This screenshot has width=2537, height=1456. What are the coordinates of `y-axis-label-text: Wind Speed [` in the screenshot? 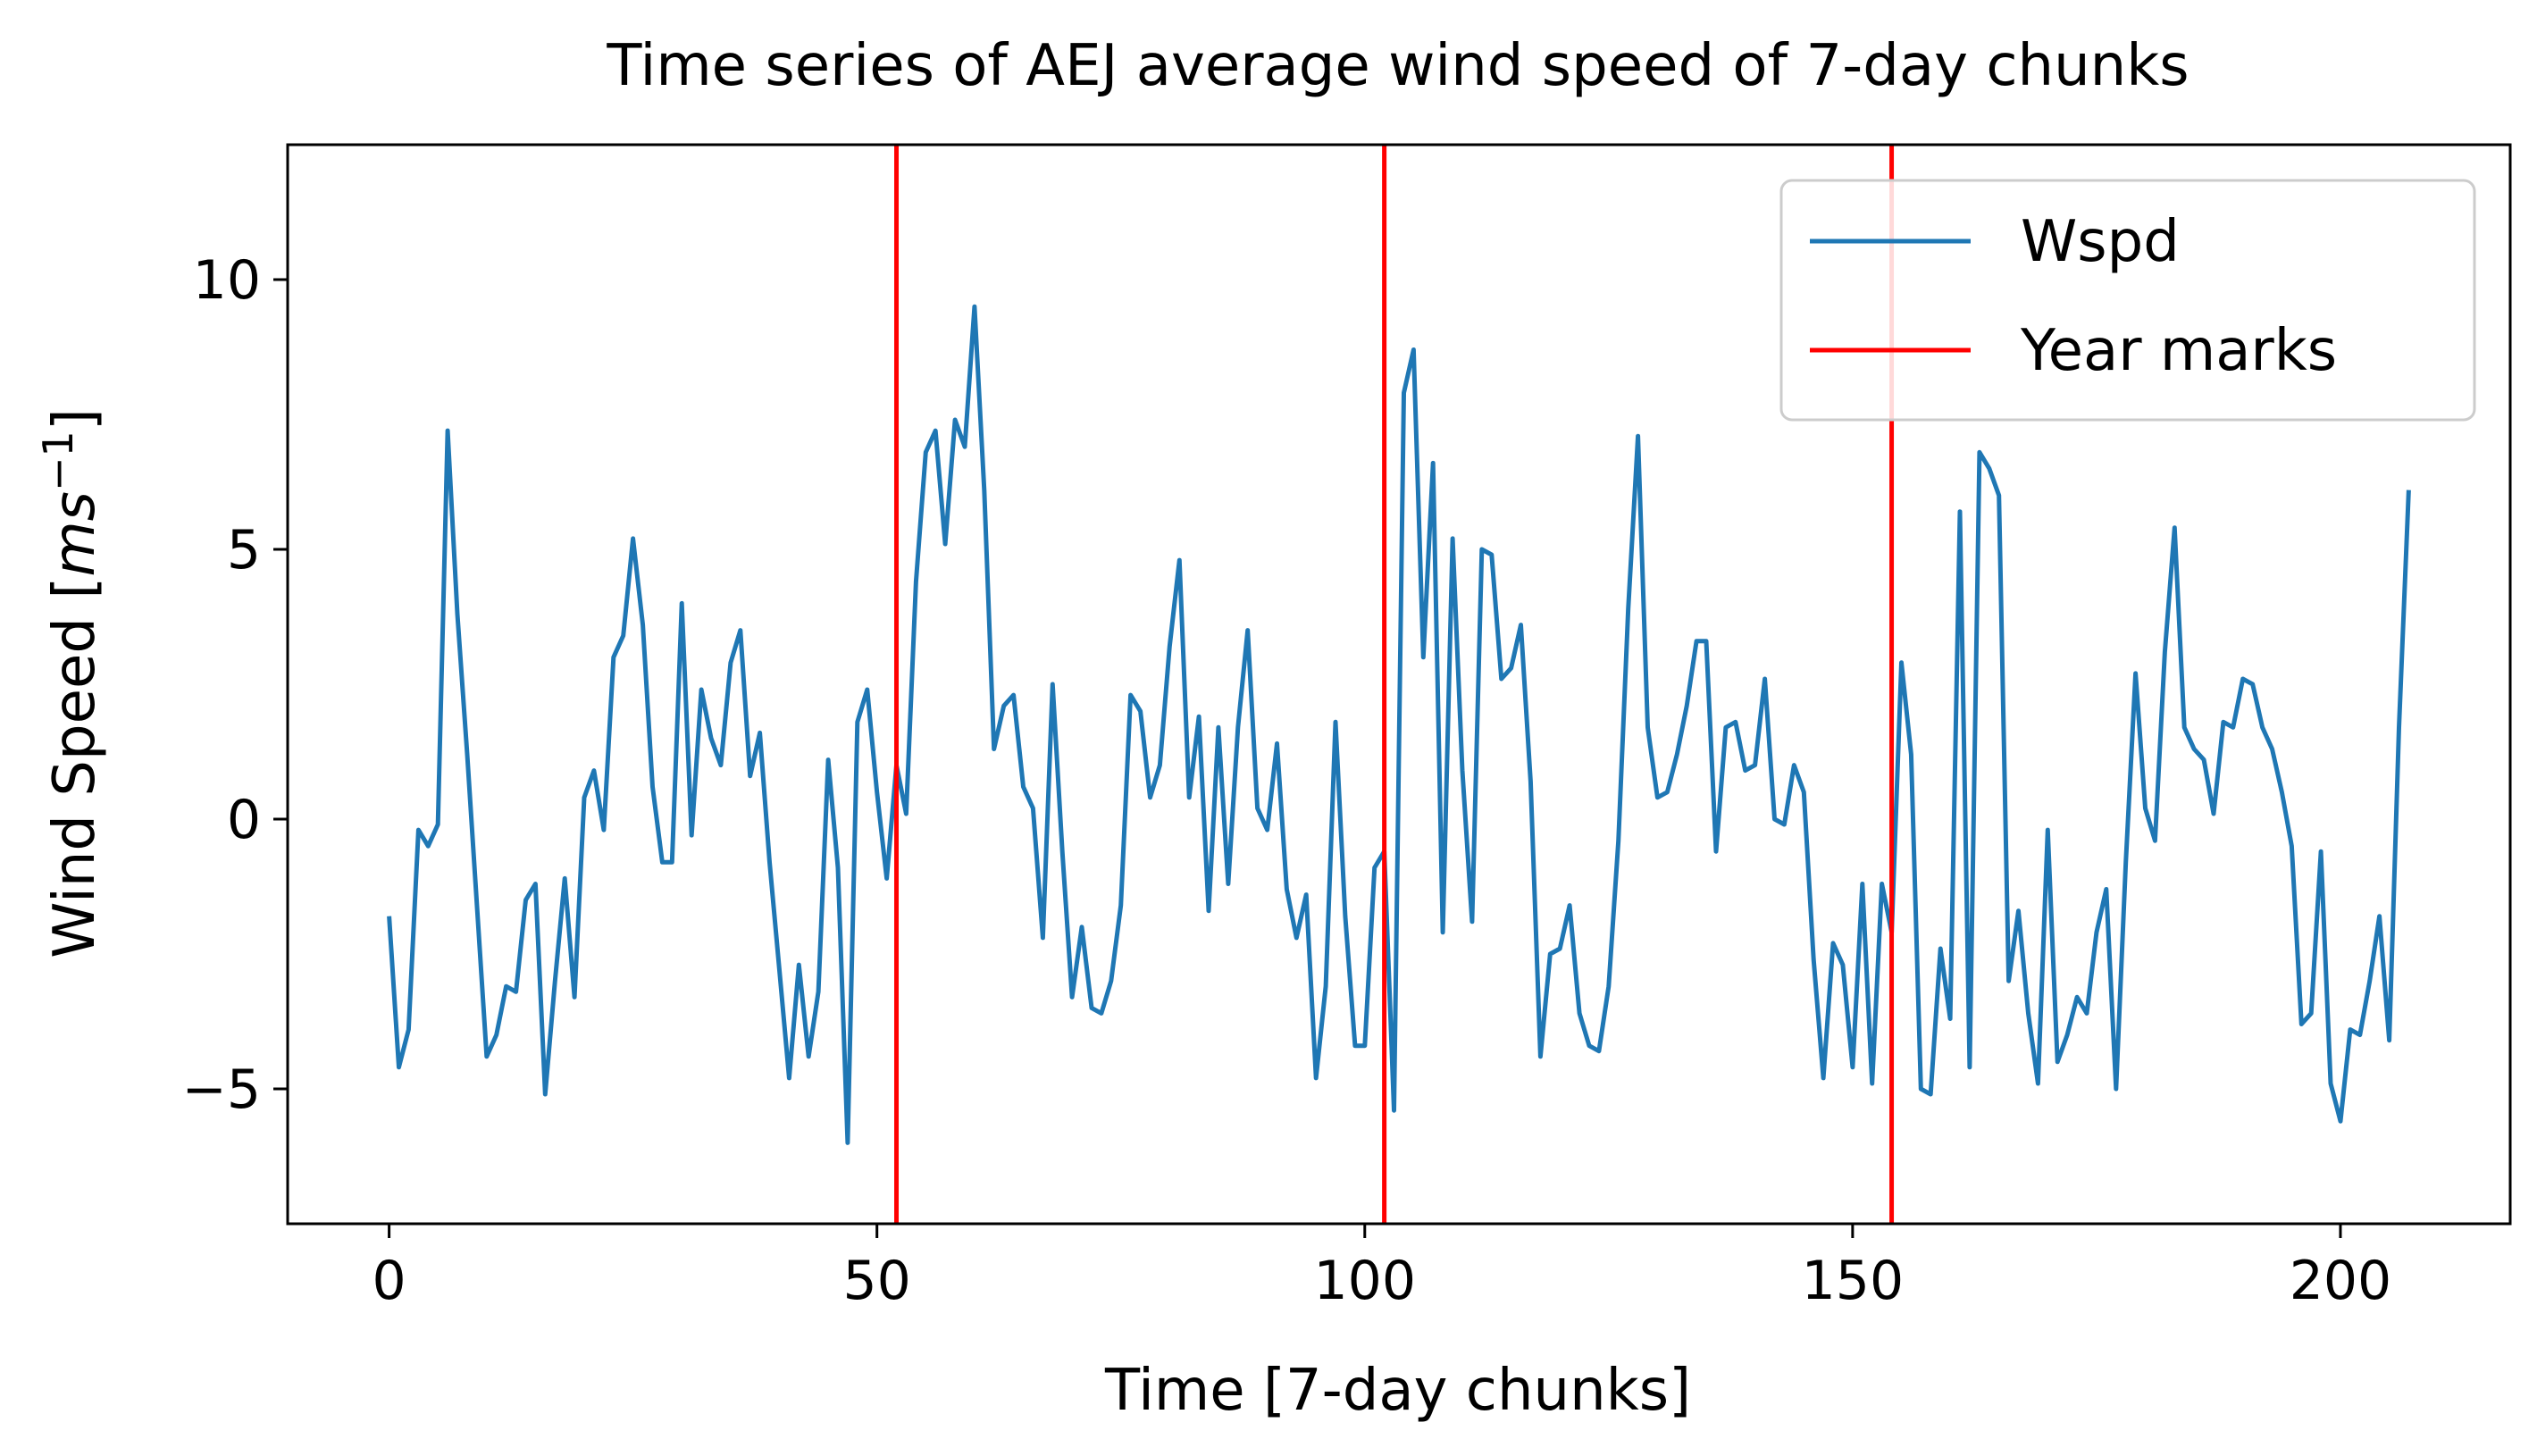 It's located at (75, 767).